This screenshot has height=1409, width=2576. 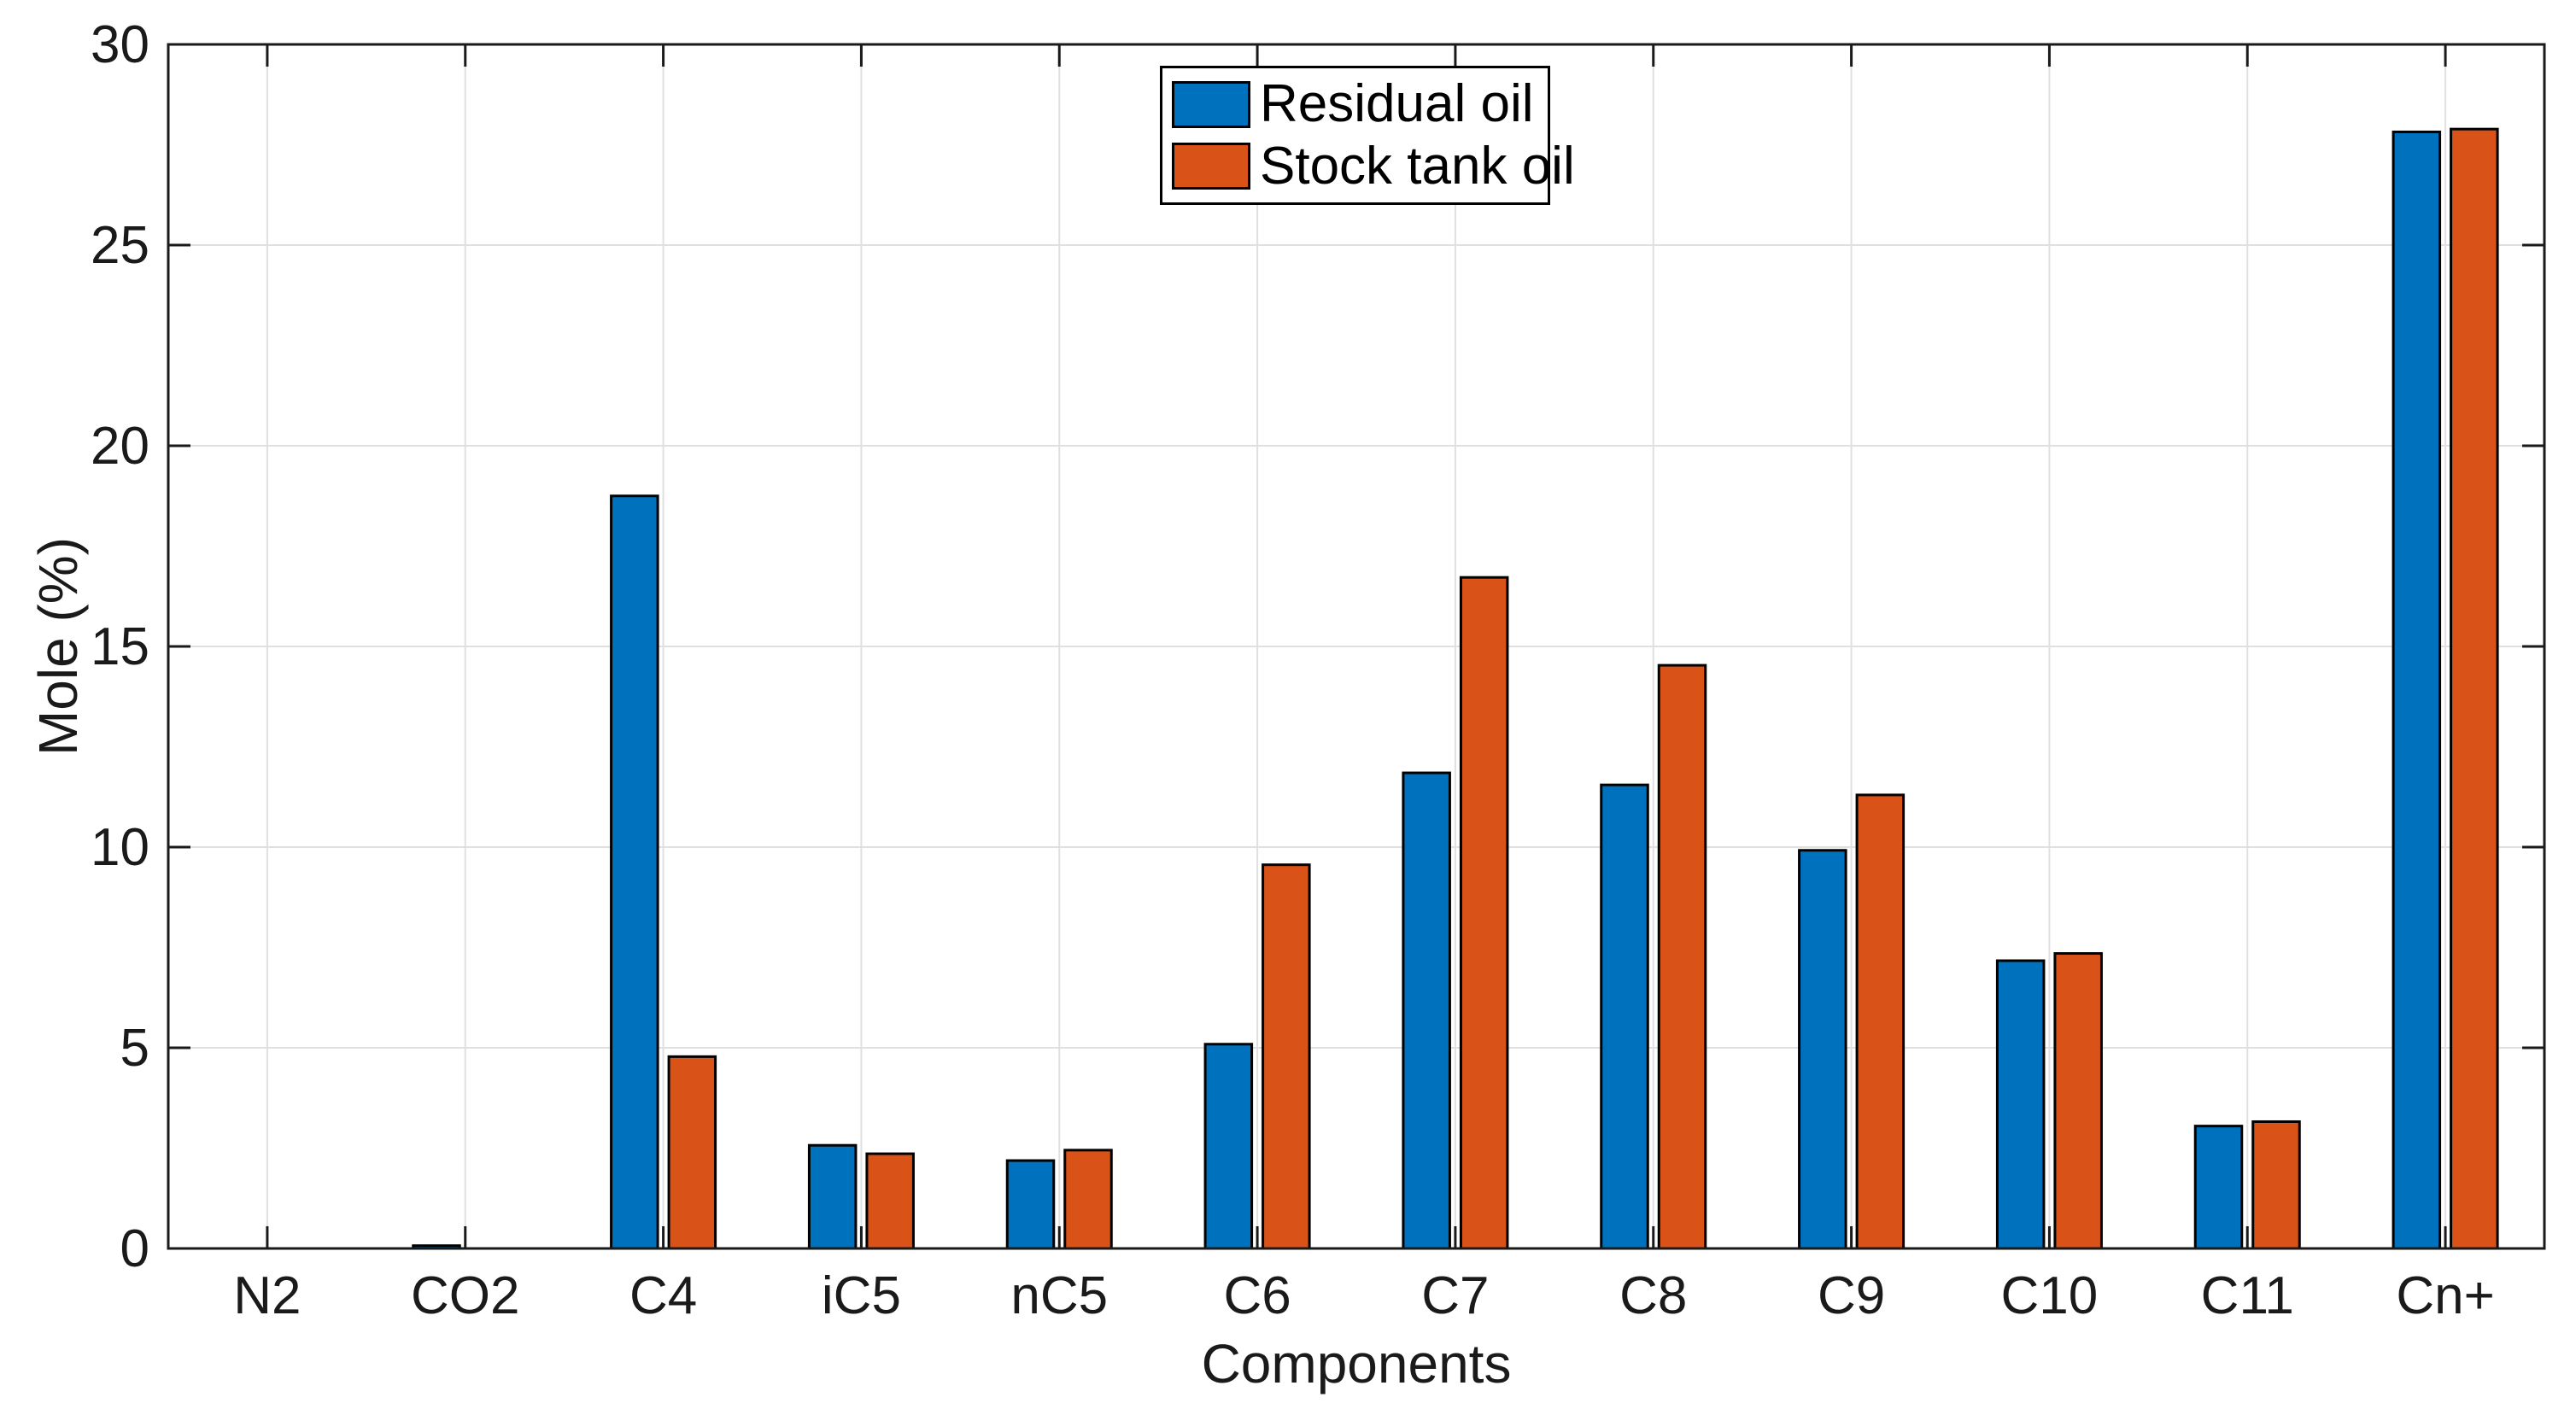 I want to click on y-axis-label: Mole (%), so click(x=58, y=646).